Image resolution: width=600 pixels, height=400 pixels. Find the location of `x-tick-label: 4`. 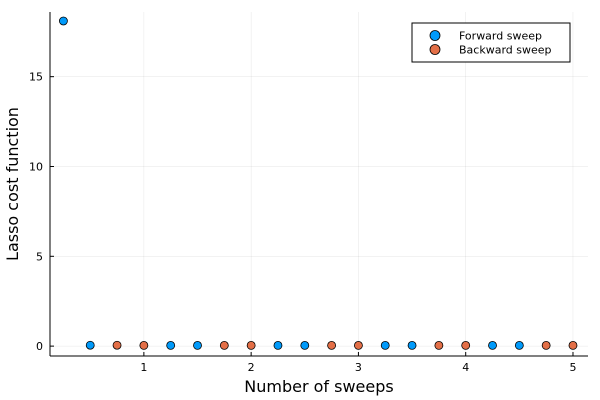

x-tick-label: 4 is located at coordinates (465, 367).